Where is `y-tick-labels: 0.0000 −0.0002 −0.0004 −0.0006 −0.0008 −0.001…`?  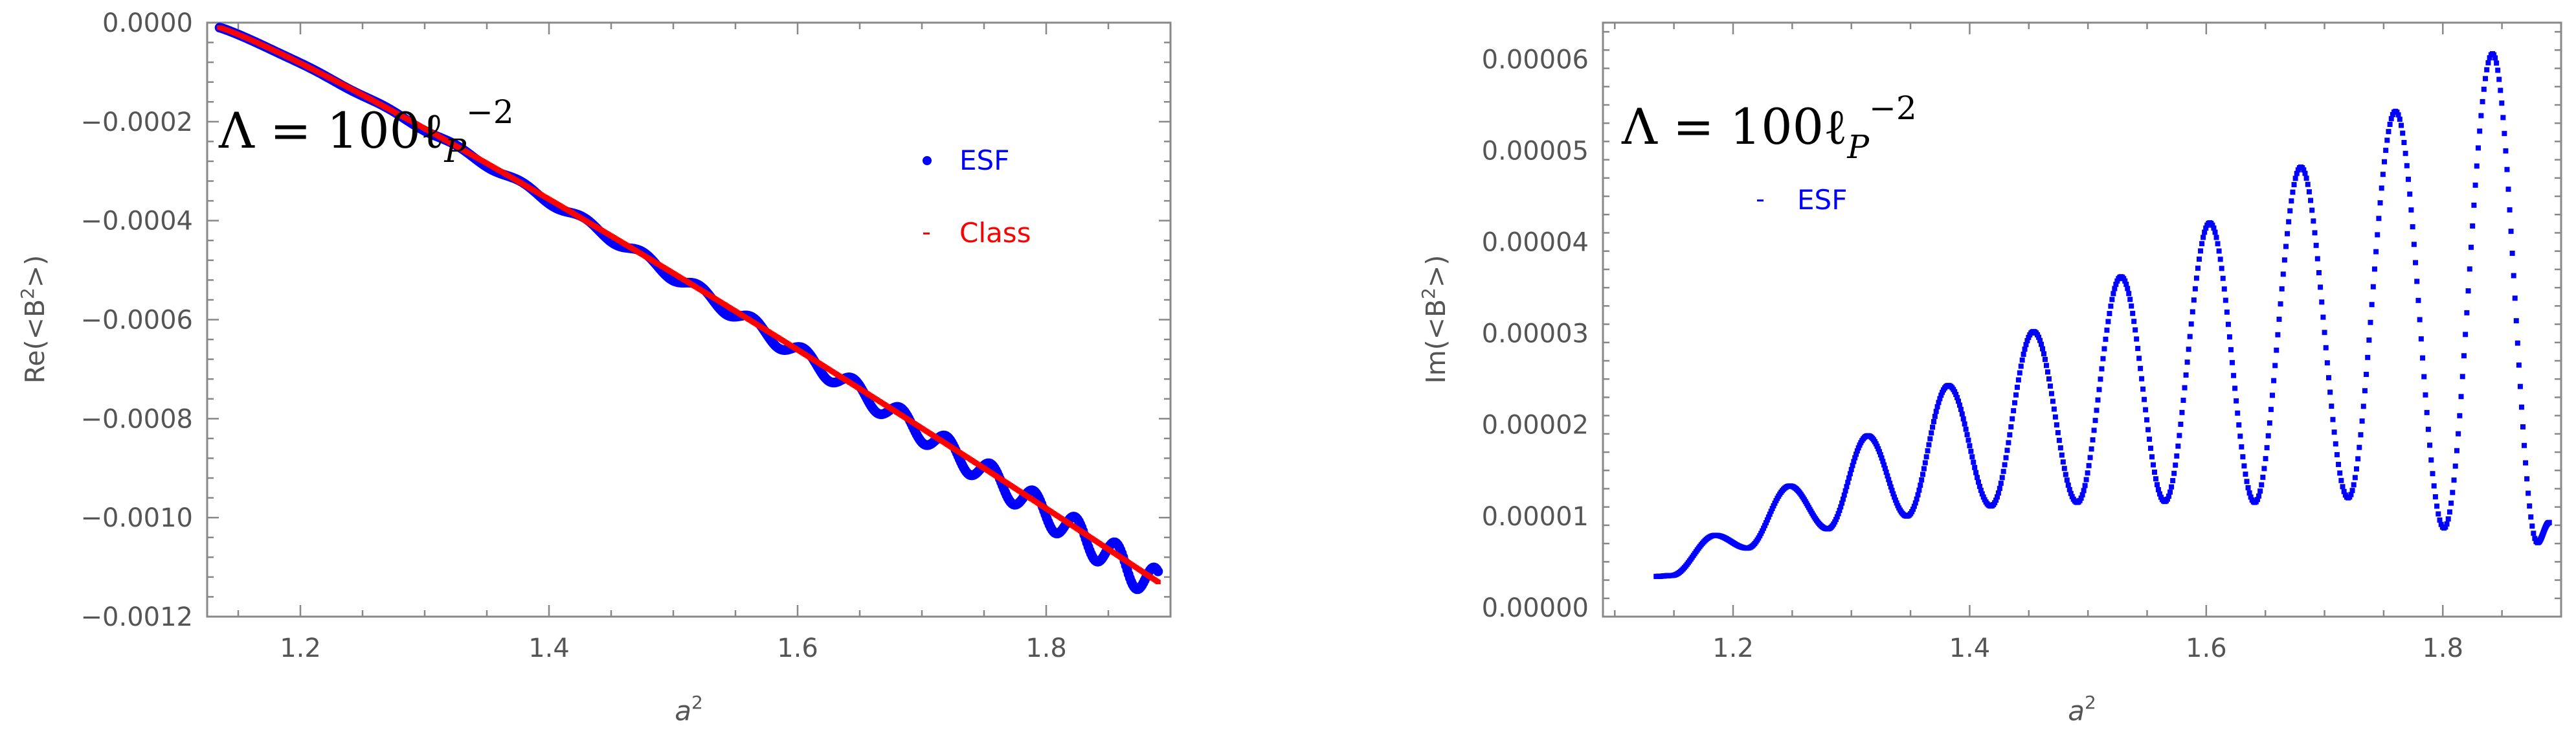 y-tick-labels: 0.0000 −0.0002 −0.0004 −0.0006 −0.0008 −0.001… is located at coordinates (137, 320).